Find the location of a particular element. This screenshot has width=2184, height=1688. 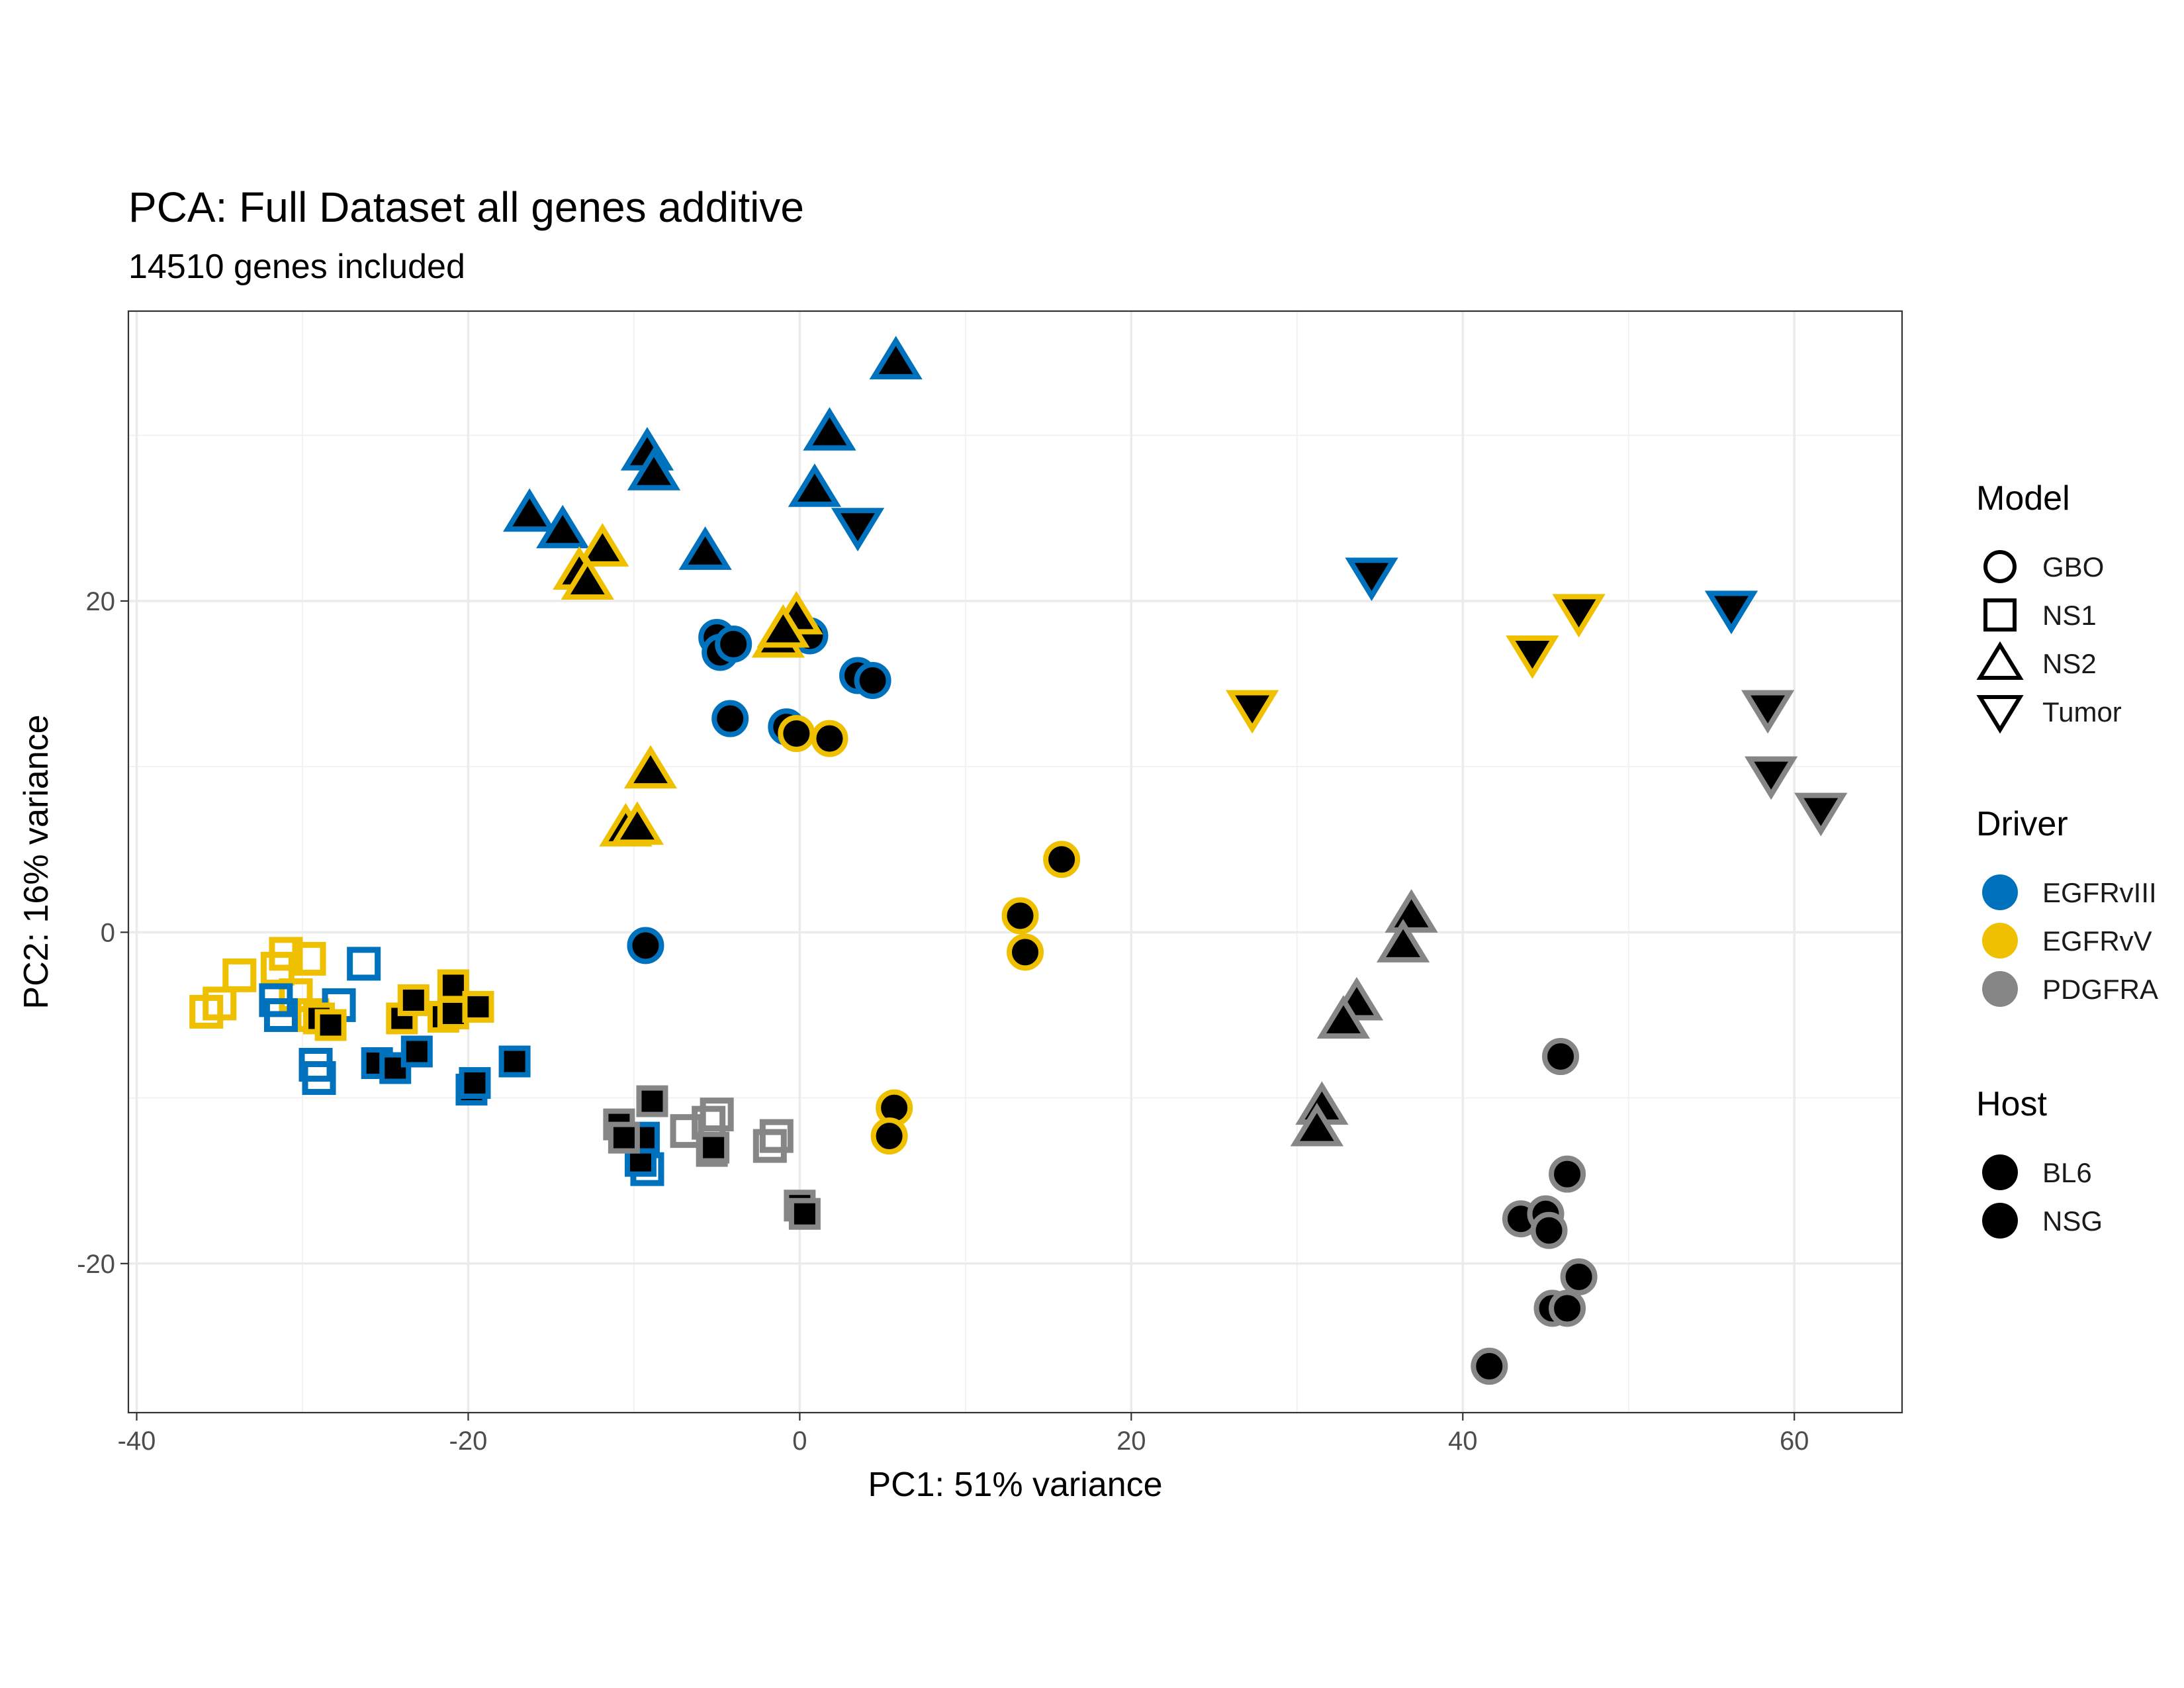

legend-title: Driver is located at coordinates (2022, 824).